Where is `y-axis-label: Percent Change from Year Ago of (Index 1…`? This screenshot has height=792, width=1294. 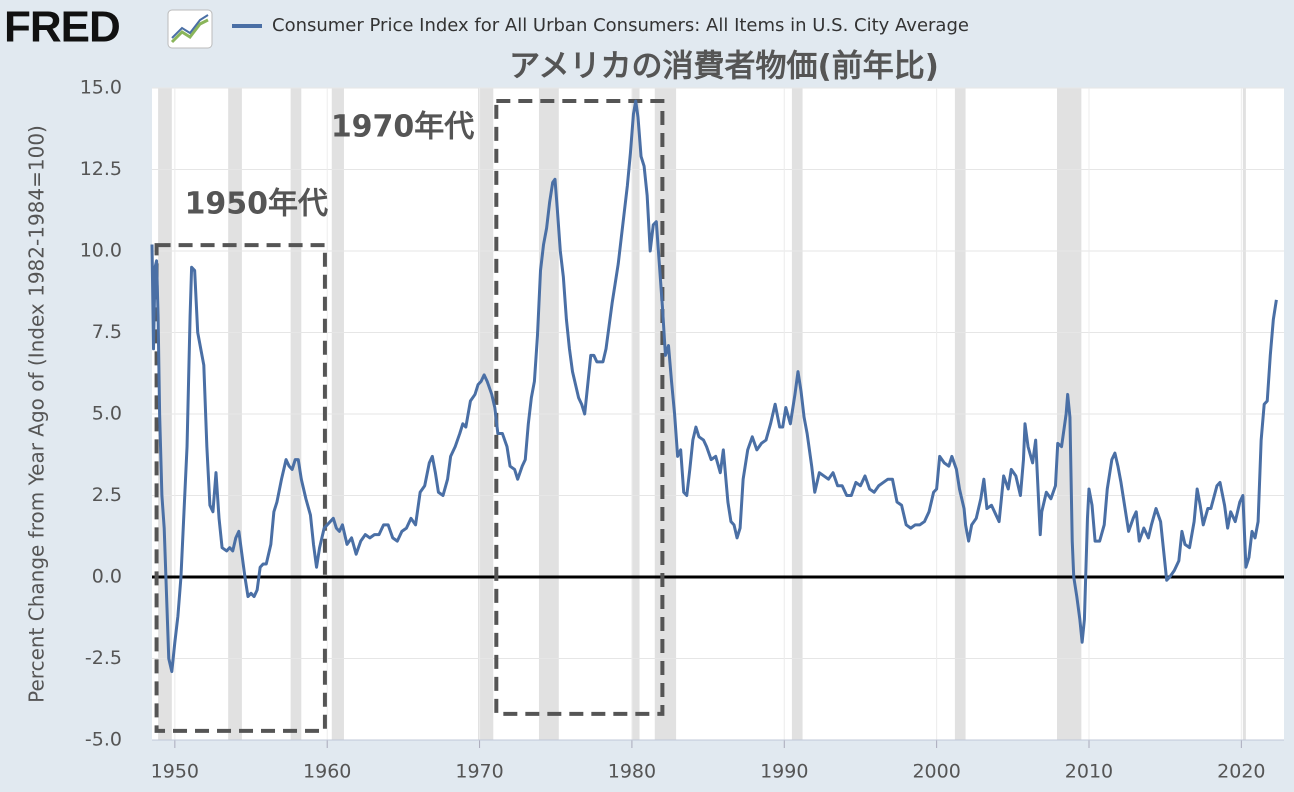
y-axis-label: Percent Change from Year Ago of (Index 1… is located at coordinates (37, 414).